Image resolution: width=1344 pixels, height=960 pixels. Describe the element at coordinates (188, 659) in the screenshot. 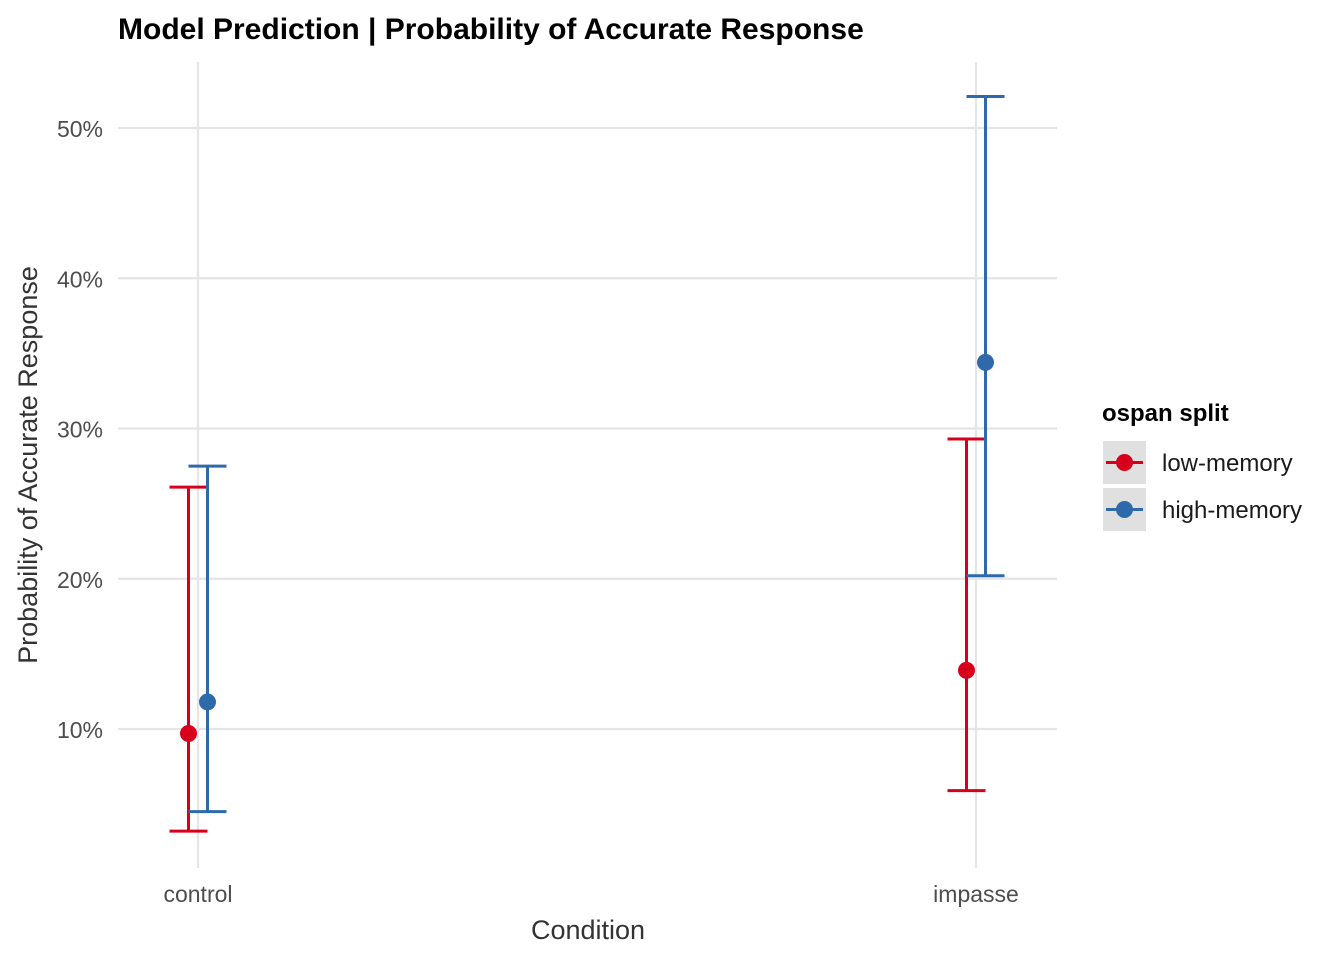

I see `errorbar-low-memory-control` at that location.